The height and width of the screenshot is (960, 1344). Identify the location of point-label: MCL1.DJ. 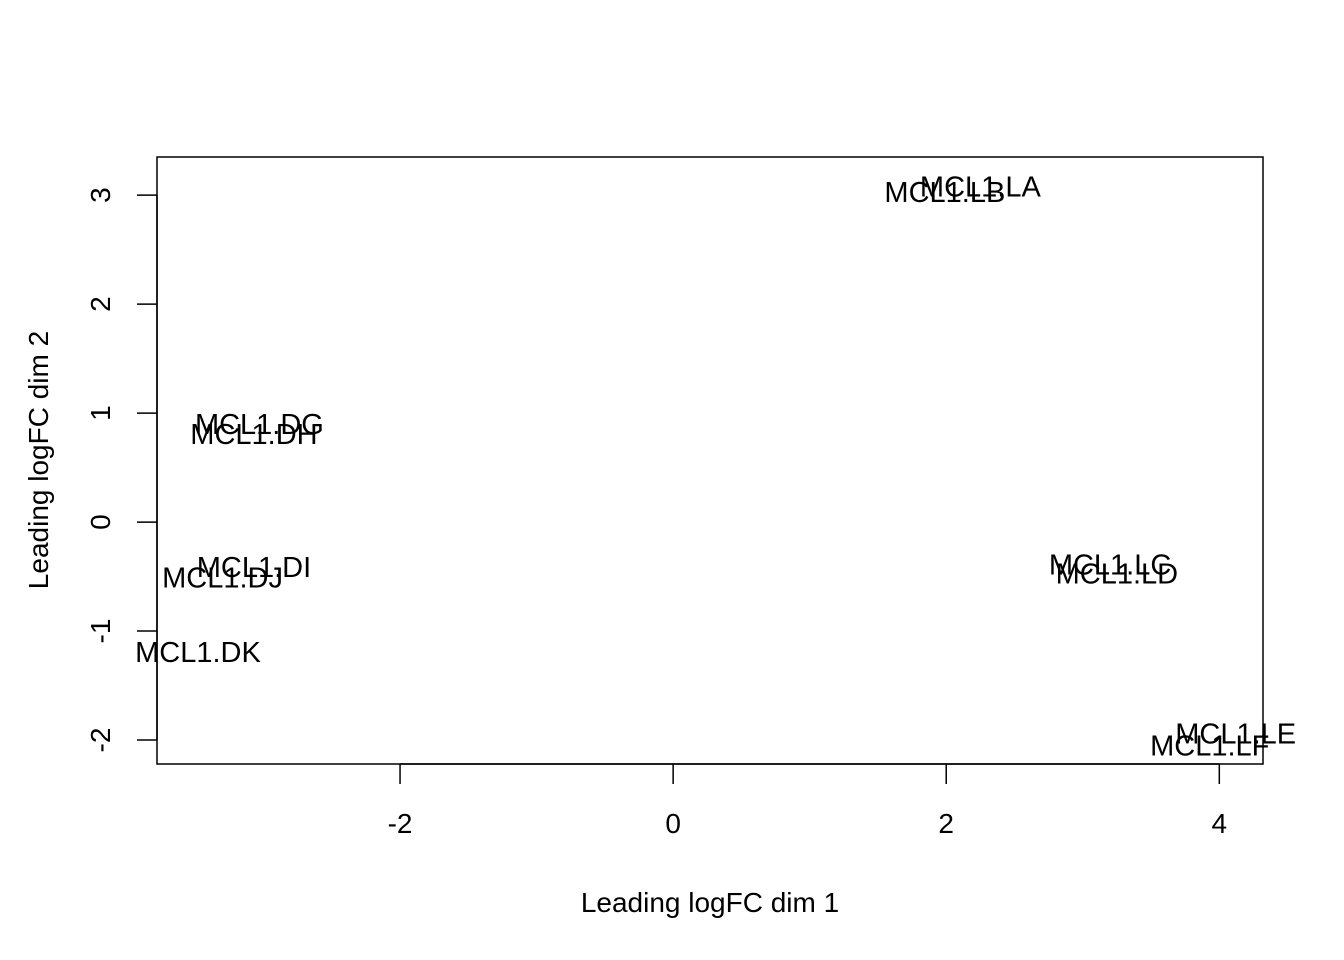
(222, 579).